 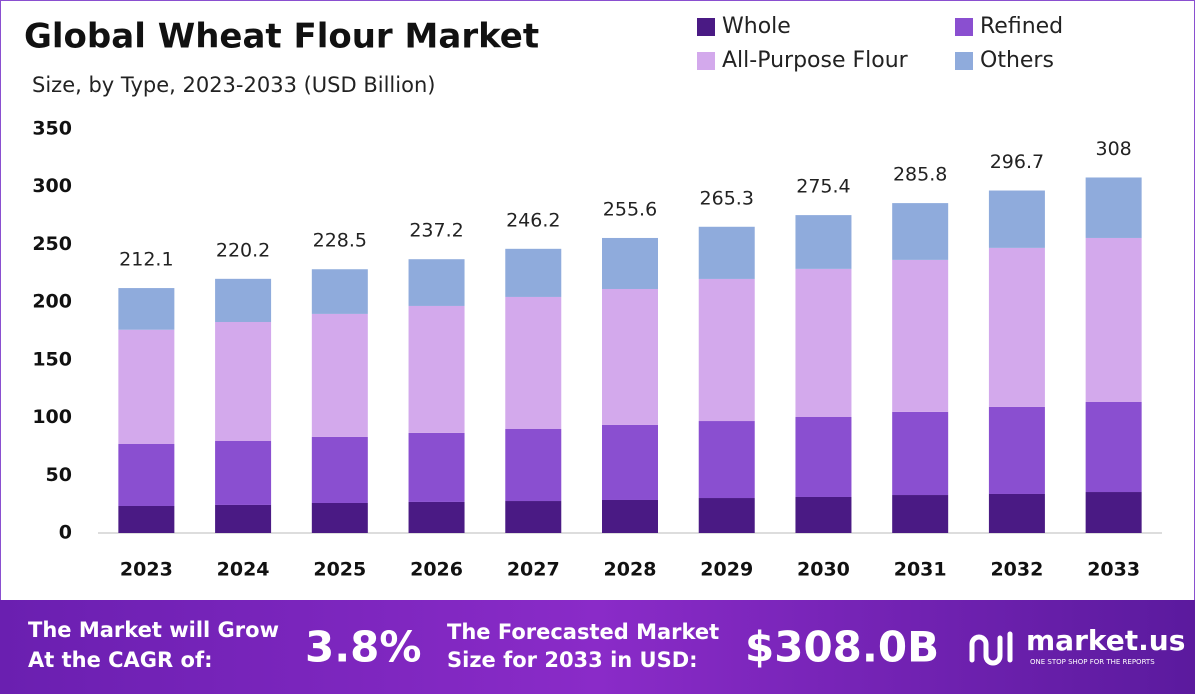 I want to click on total-label: 275.4, so click(x=823, y=187).